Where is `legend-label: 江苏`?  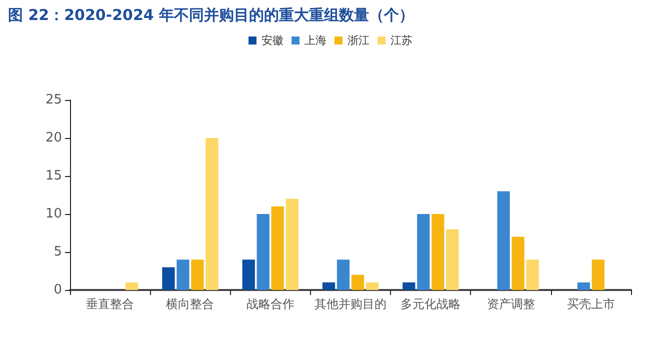
legend-label: 江苏 is located at coordinates (401, 40).